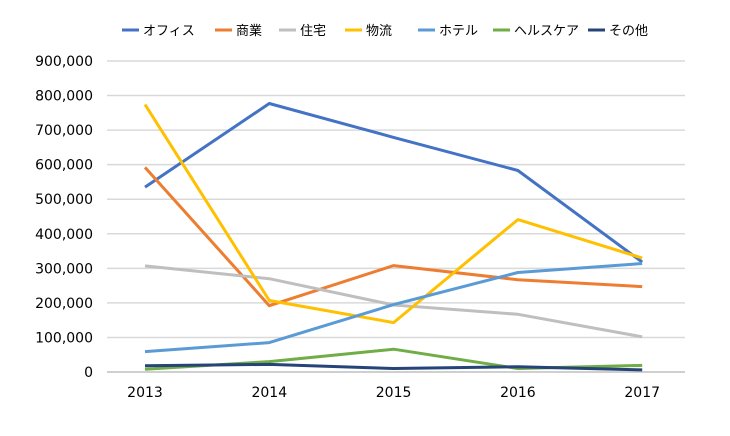  What do you see at coordinates (642, 393) in the screenshot?
I see `x-tick-label: 2017` at bounding box center [642, 393].